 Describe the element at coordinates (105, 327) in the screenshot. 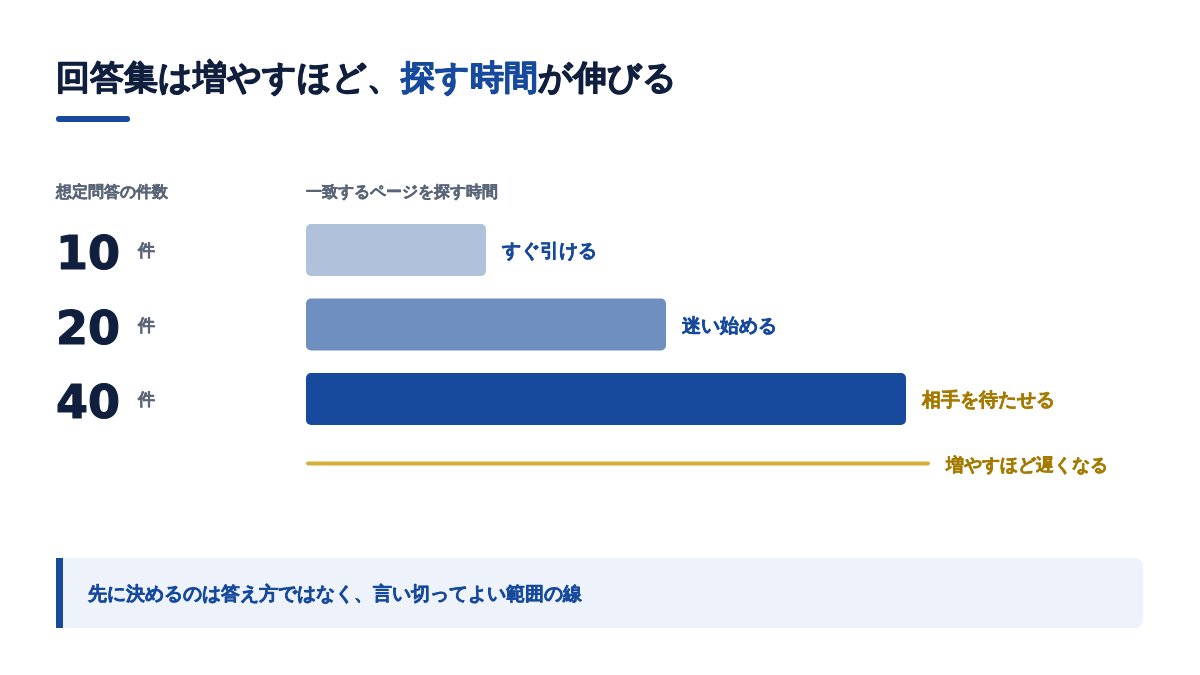

I see `y-tick-label: 20 件` at that location.